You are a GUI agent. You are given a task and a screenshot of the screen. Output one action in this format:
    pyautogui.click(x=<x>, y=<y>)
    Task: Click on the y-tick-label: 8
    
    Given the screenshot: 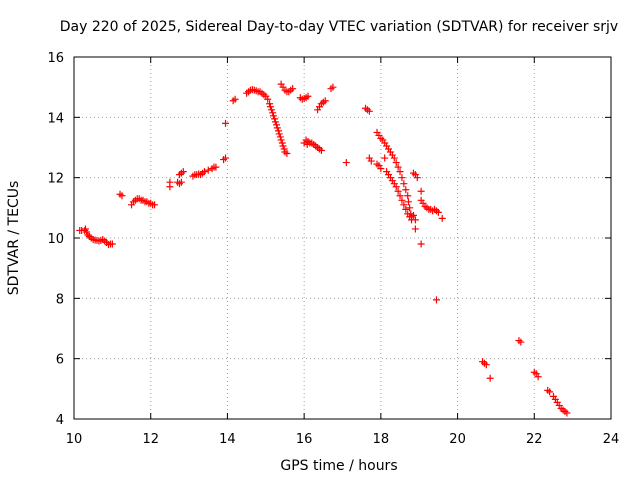 What is the action you would take?
    pyautogui.click(x=60, y=299)
    